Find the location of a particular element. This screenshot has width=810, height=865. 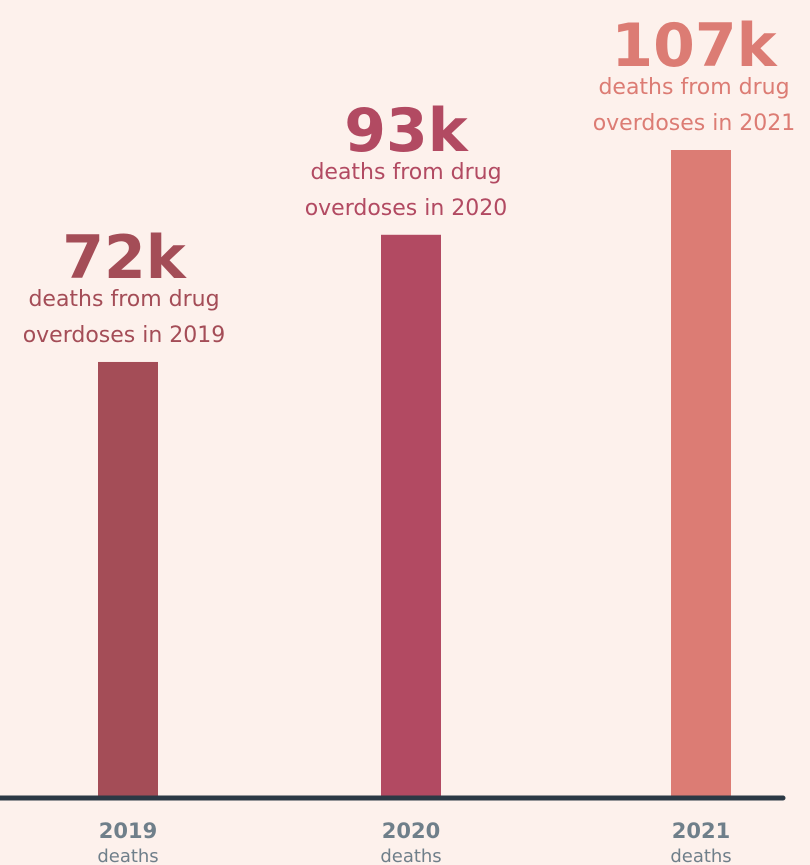

bar-2019 is located at coordinates (128, 579).